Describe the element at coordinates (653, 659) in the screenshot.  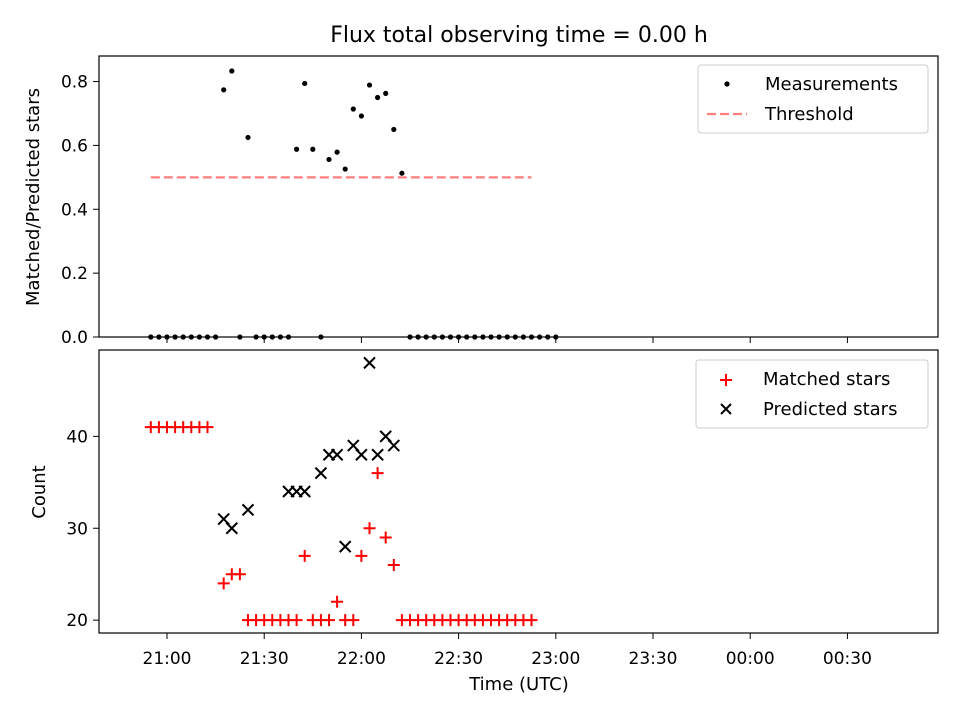
I see `xtick-label: 23:30` at that location.